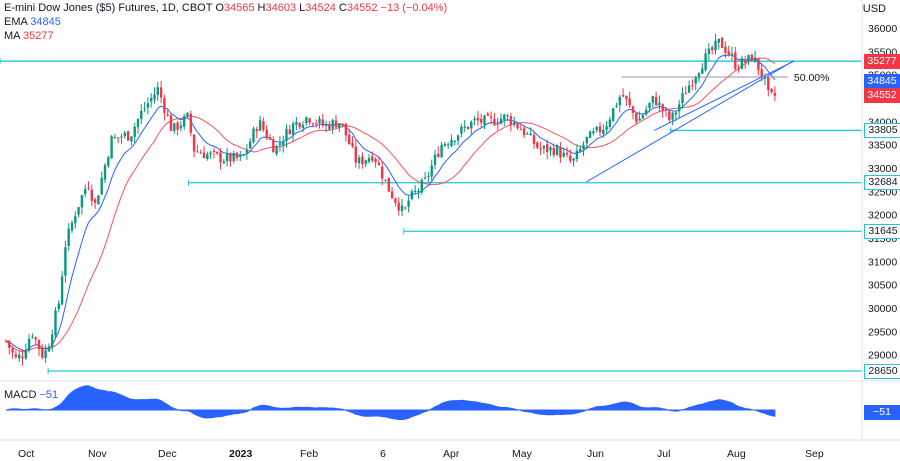 The image size is (900, 461). I want to click on low-label: L, so click(302, 8).